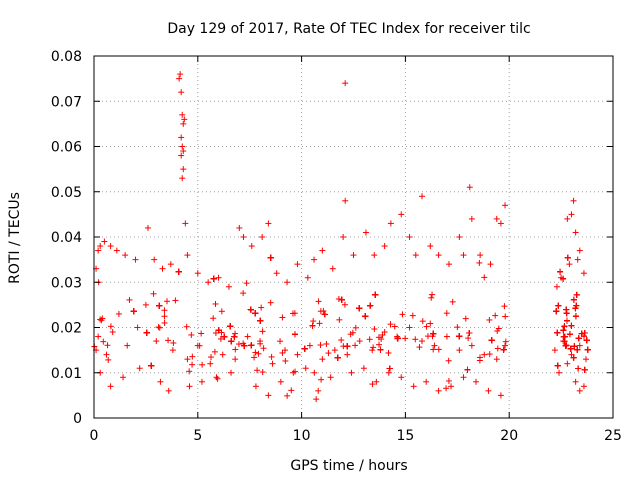  Describe the element at coordinates (405, 436) in the screenshot. I see `x-tick-label: 15` at that location.